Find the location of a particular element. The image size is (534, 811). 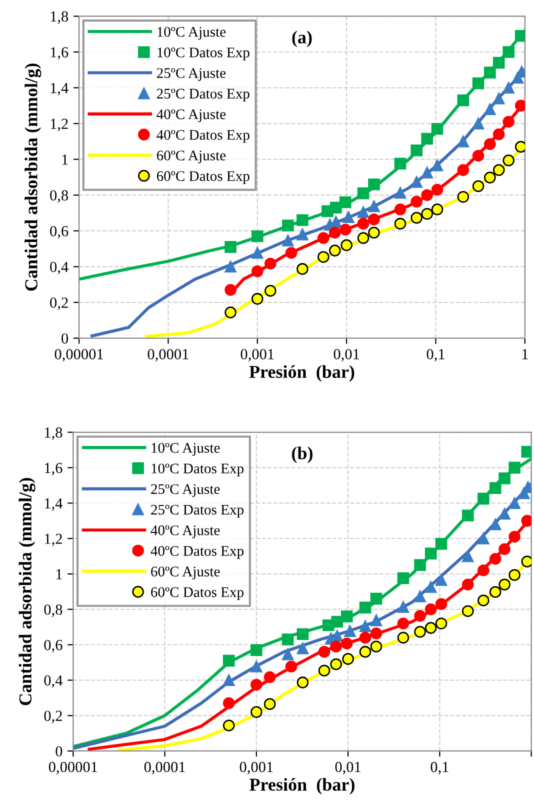

annotation: (b) is located at coordinates (302, 454).